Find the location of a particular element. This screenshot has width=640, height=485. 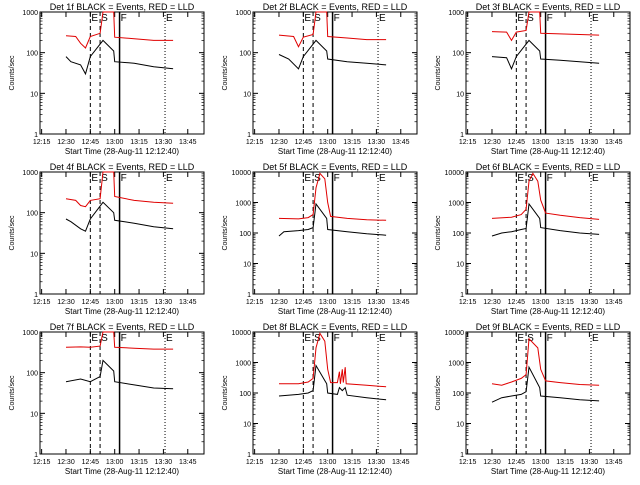

panel-title: Det 9f BLACK = Events, RED = LLD is located at coordinates (548, 327).